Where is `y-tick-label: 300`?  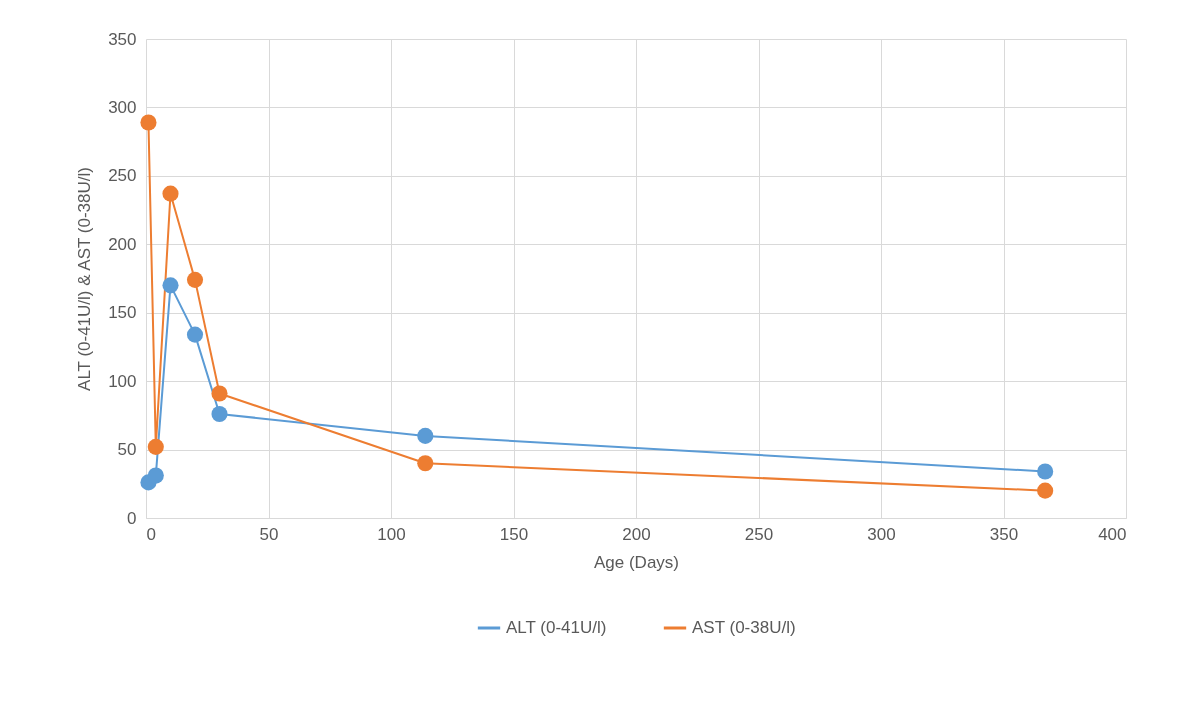
y-tick-label: 300 is located at coordinates (122, 107).